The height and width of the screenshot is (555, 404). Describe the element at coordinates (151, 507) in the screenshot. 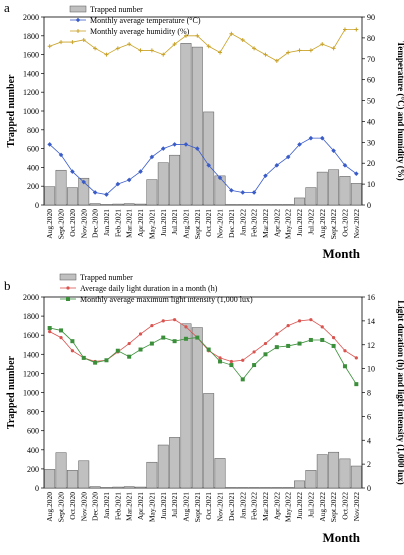

I see `x-tick-label: May.2021` at that location.